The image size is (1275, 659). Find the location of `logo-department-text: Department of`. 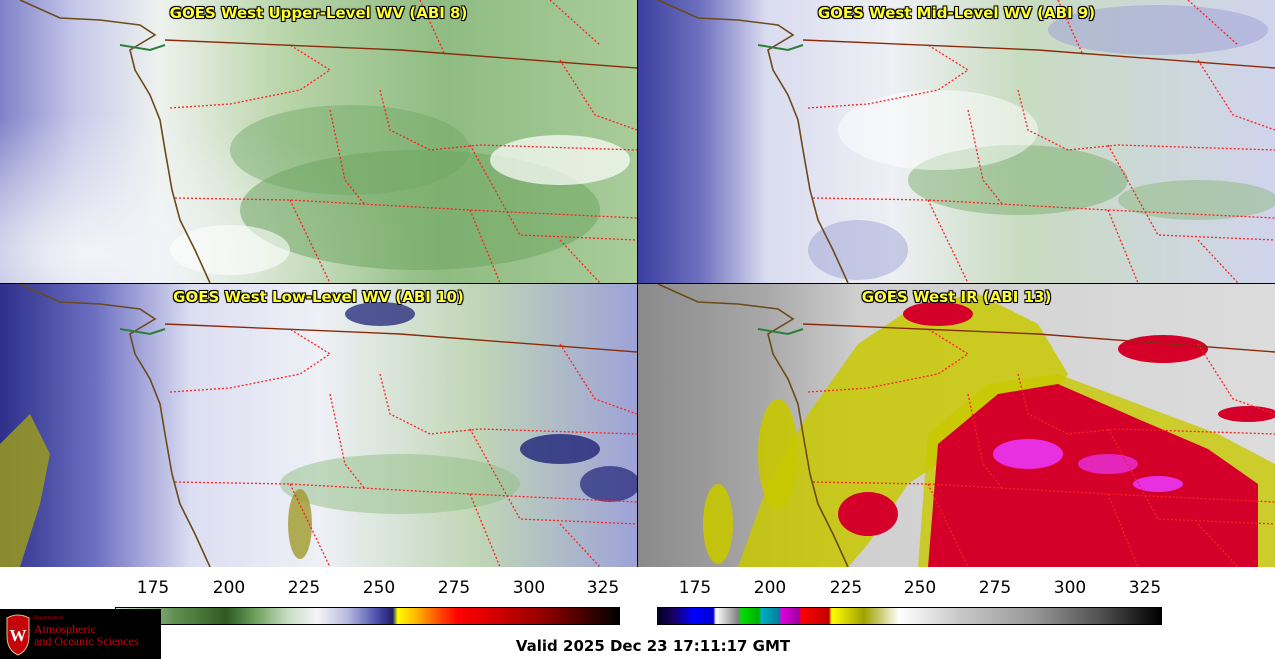

logo-department-text: Department of is located at coordinates (49, 618).